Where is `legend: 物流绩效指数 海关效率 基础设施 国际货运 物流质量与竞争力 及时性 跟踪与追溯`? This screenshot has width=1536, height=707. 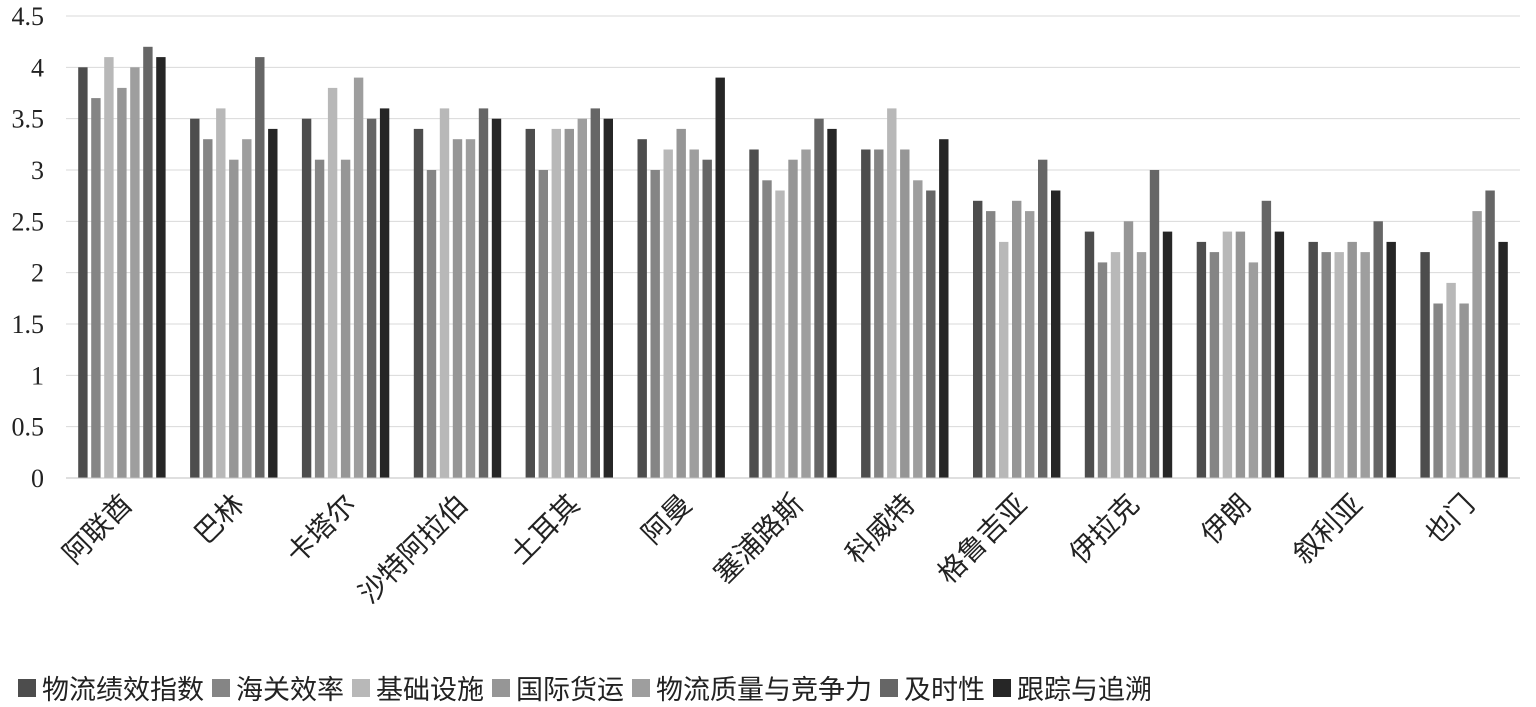
legend: 物流绩效指数 海关效率 基础设施 国际货运 物流质量与竞争力 及时性 跟踪与追溯 is located at coordinates (589, 687).